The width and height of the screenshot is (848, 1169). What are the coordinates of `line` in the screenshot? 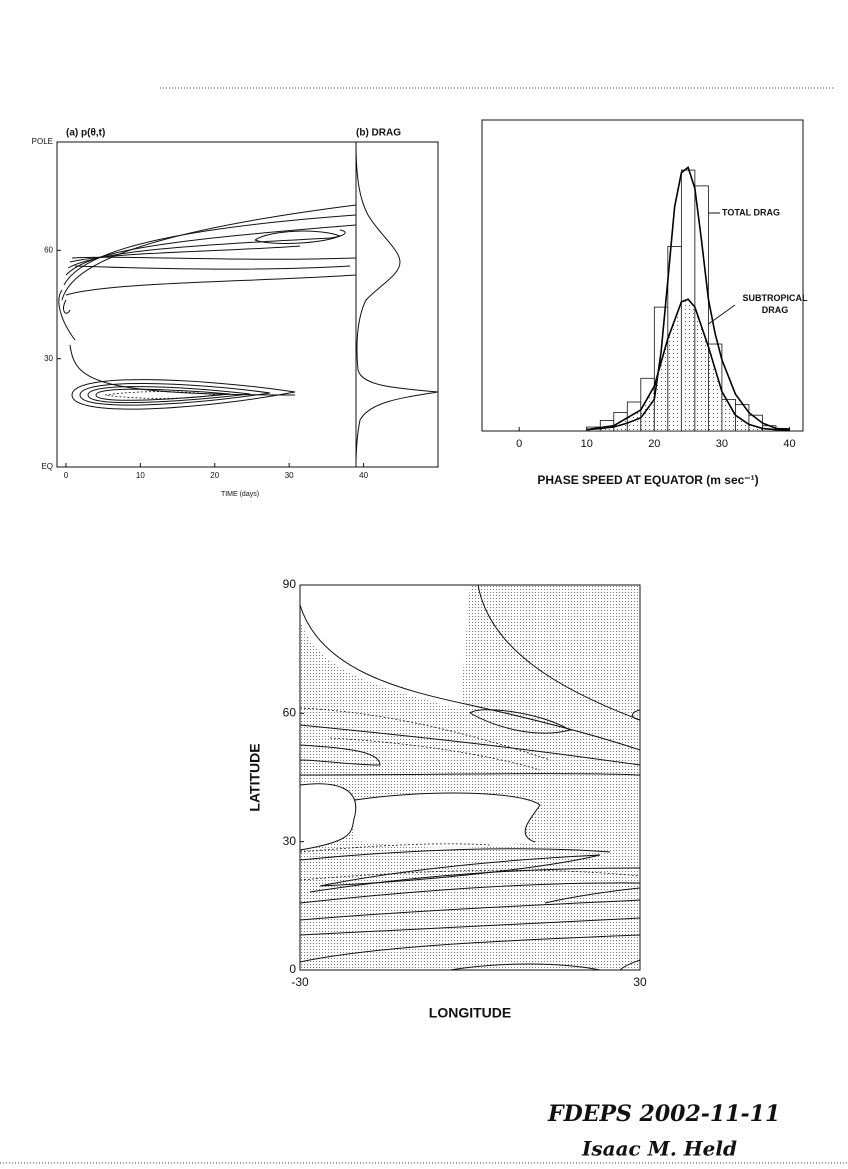 It's located at (688, 365).